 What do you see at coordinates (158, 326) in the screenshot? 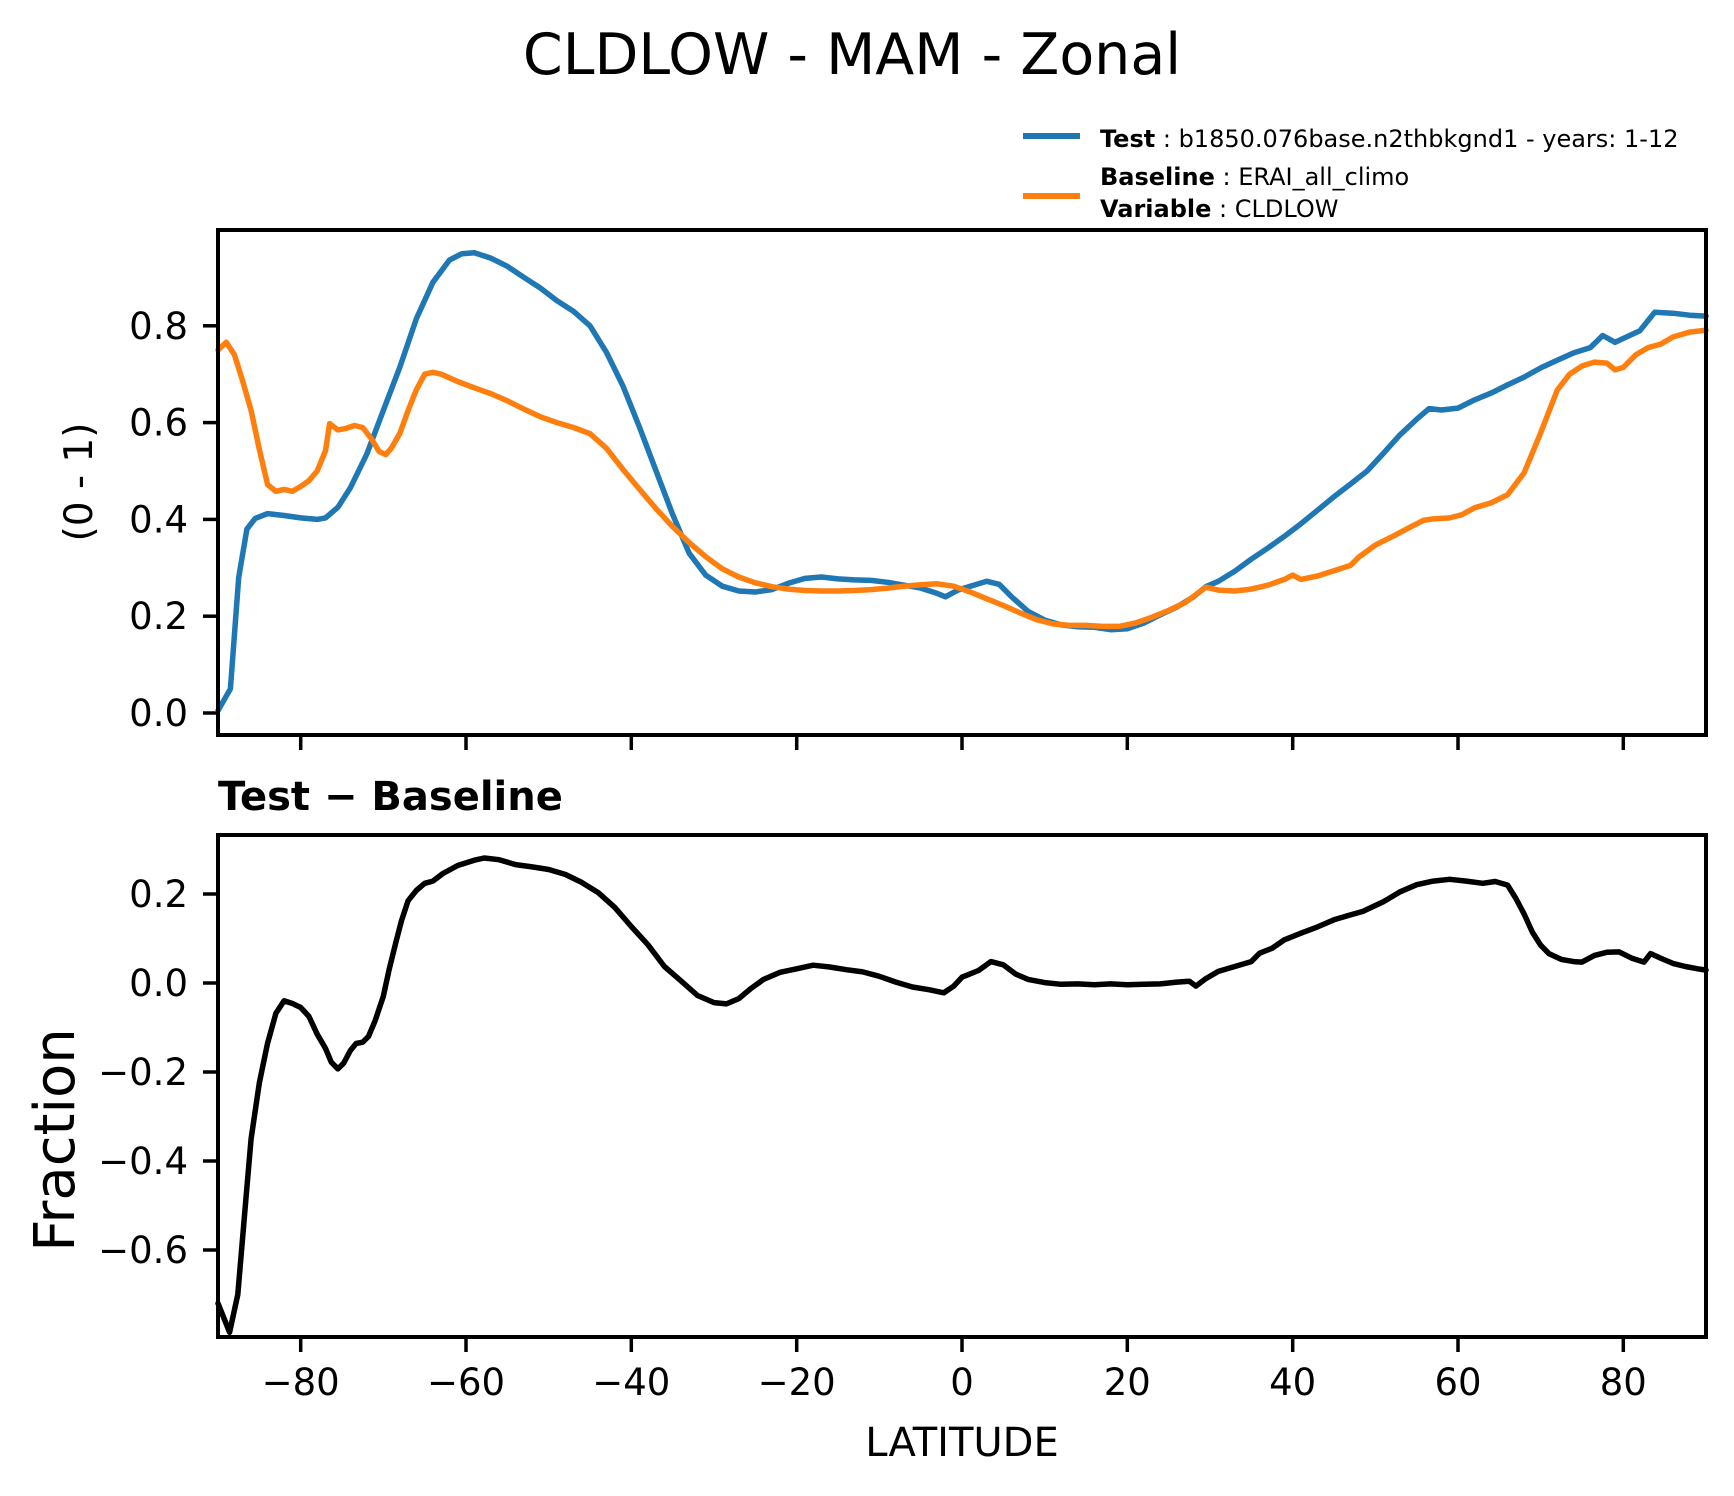
I see `y-tick-label: 0.8` at bounding box center [158, 326].